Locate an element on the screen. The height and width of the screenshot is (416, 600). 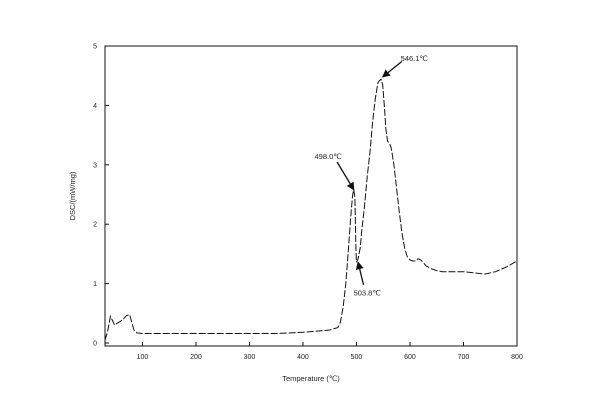
x-tick-label: 300 is located at coordinates (250, 357).